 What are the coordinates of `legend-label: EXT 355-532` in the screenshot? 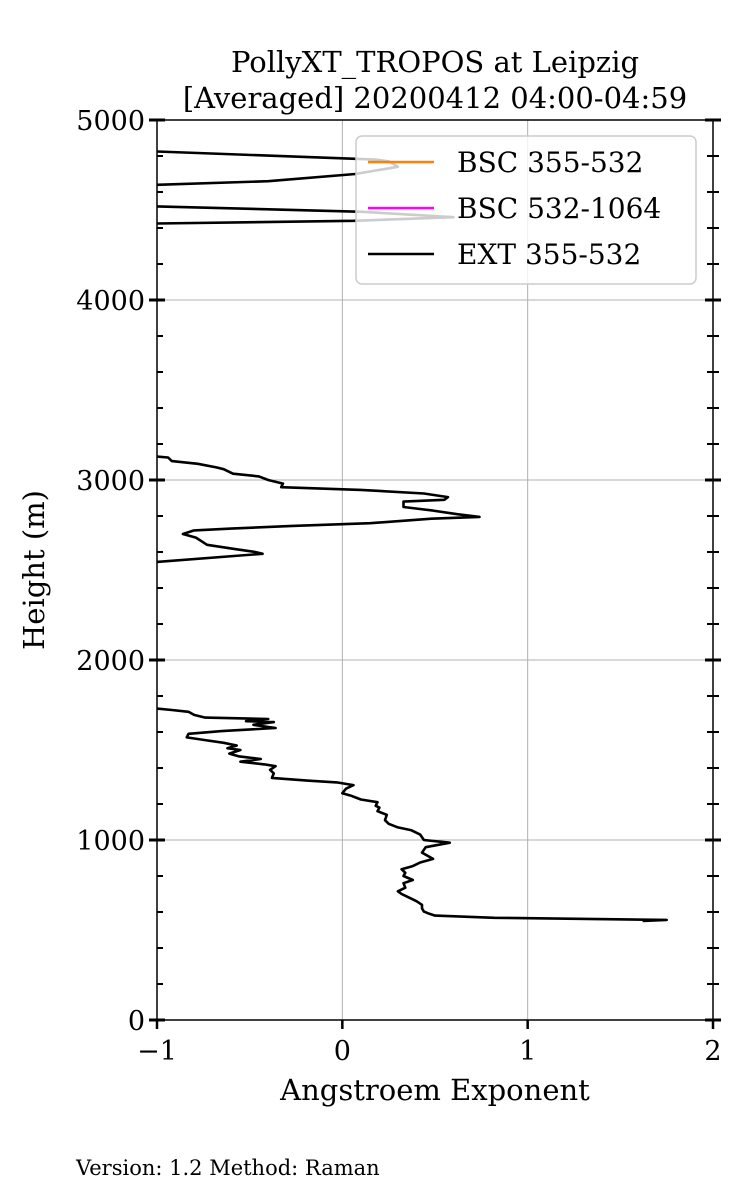 It's located at (549, 254).